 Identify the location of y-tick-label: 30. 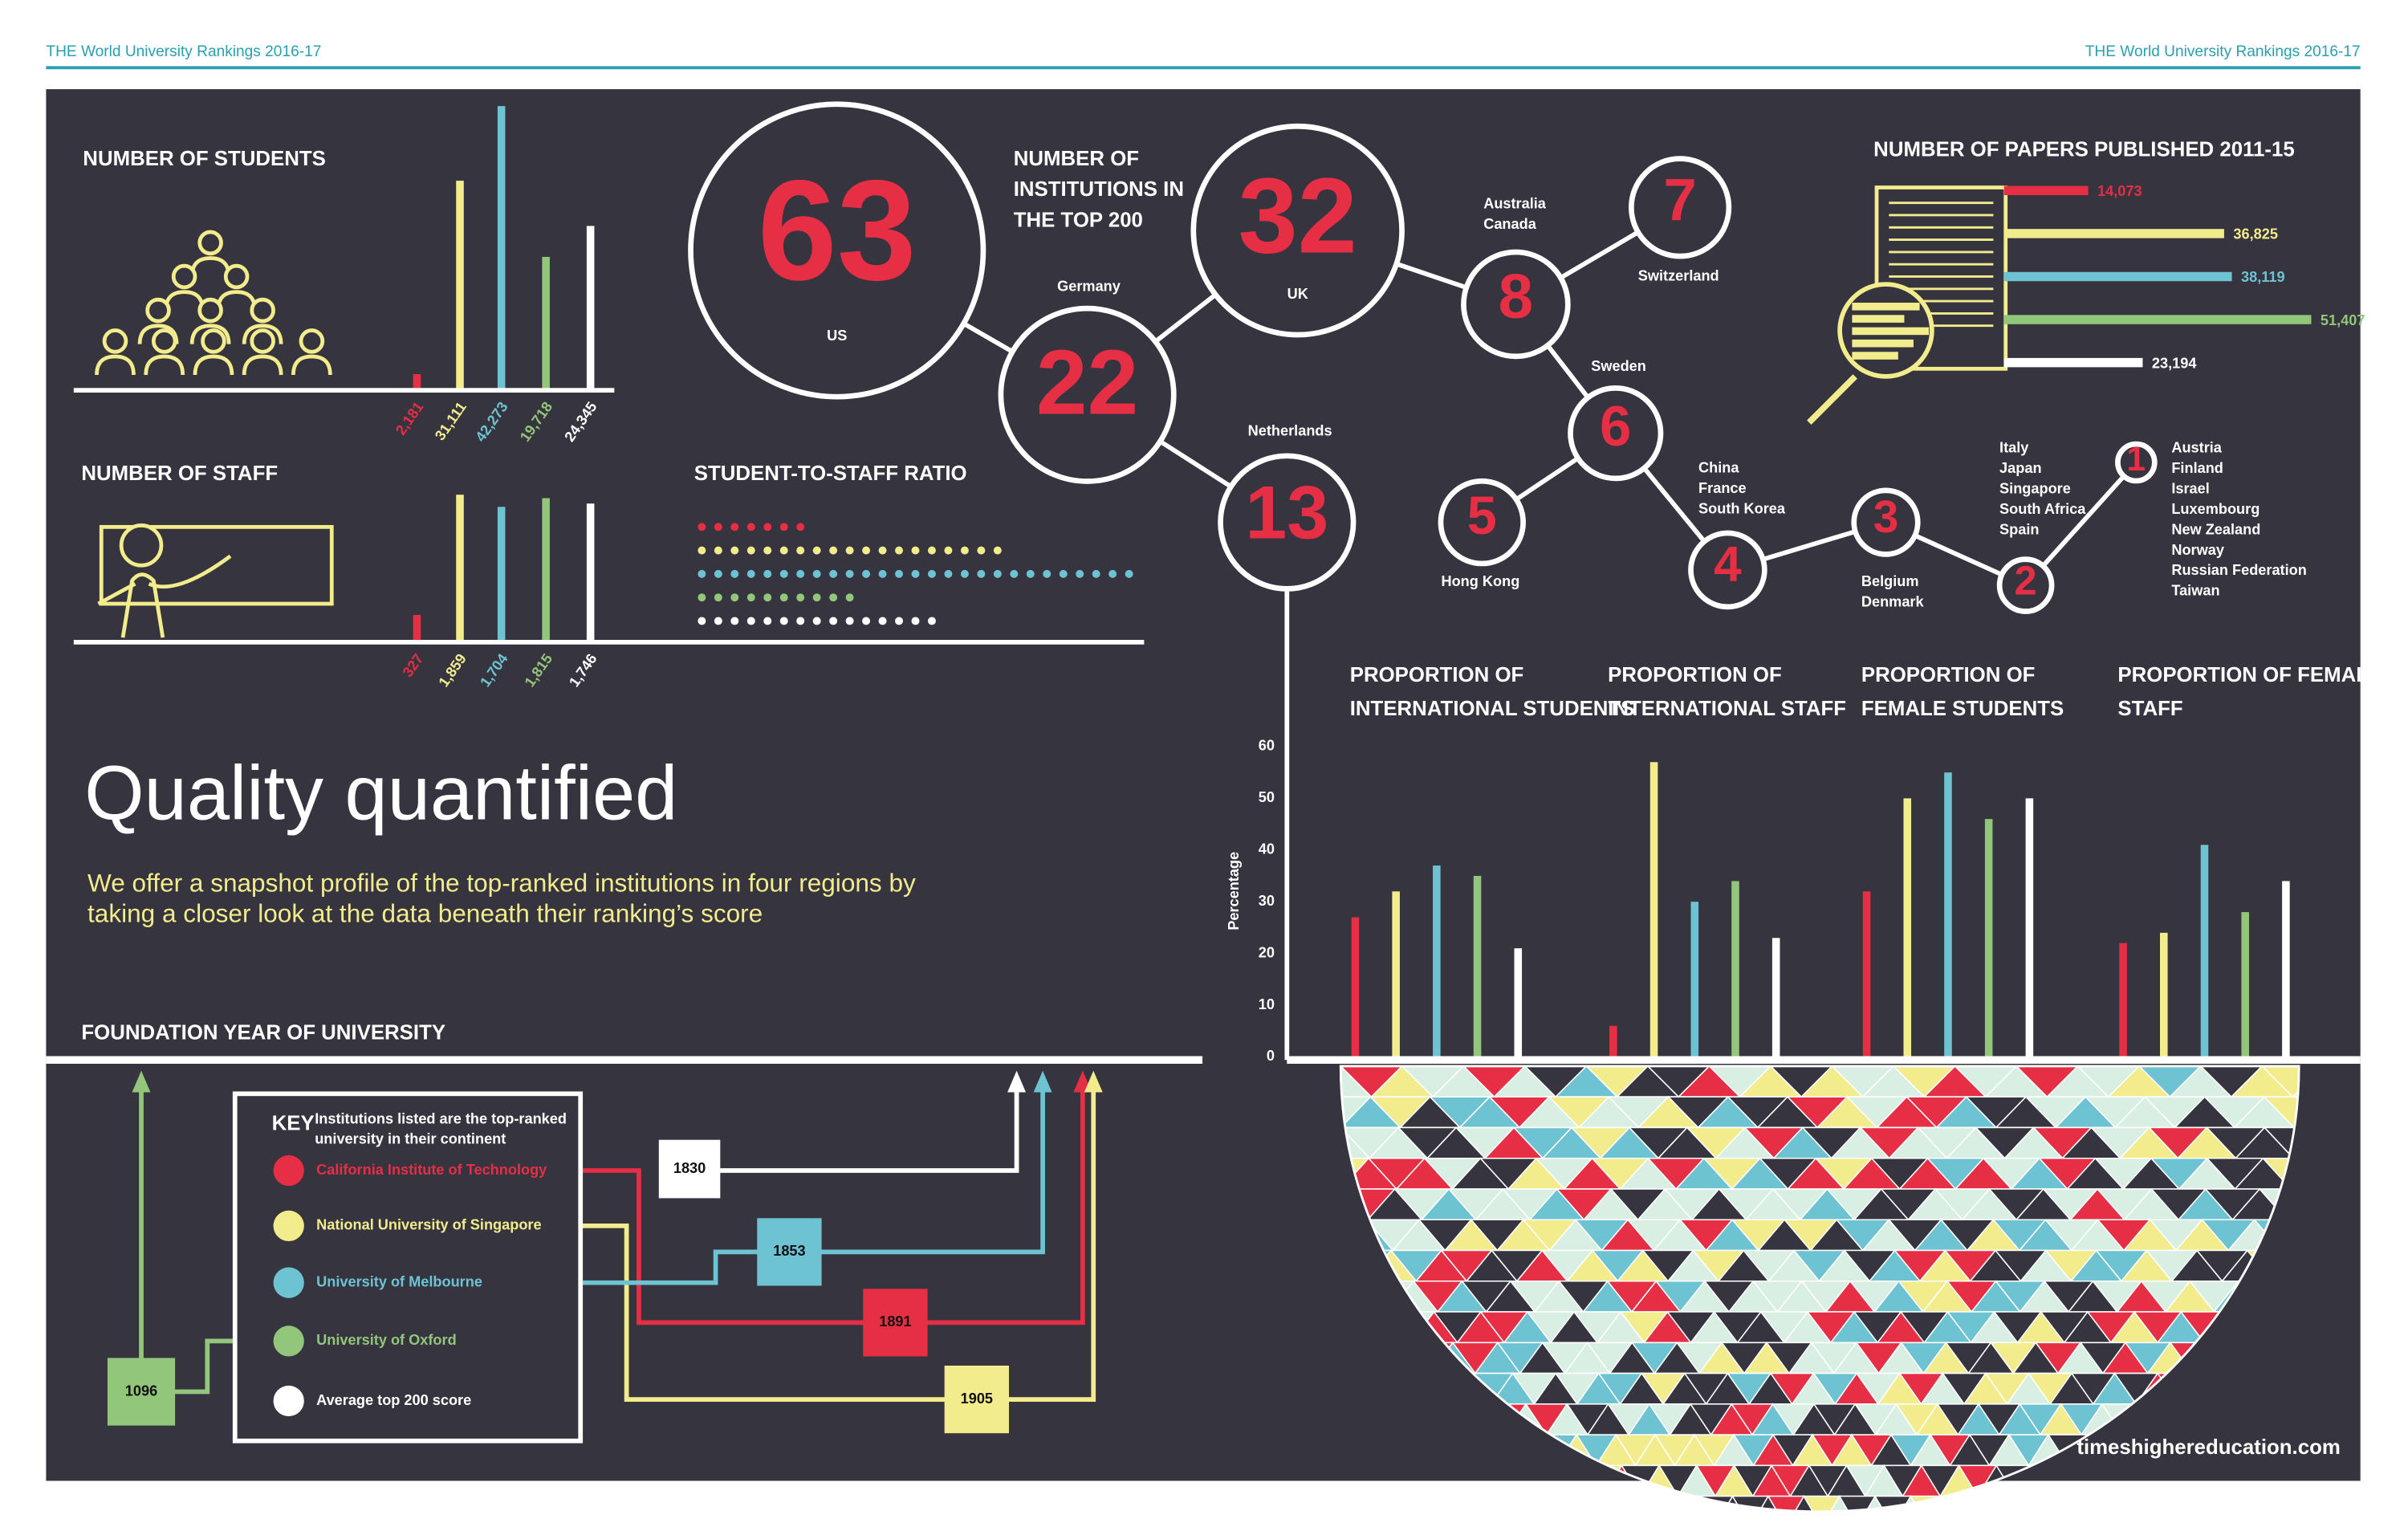
(1267, 901).